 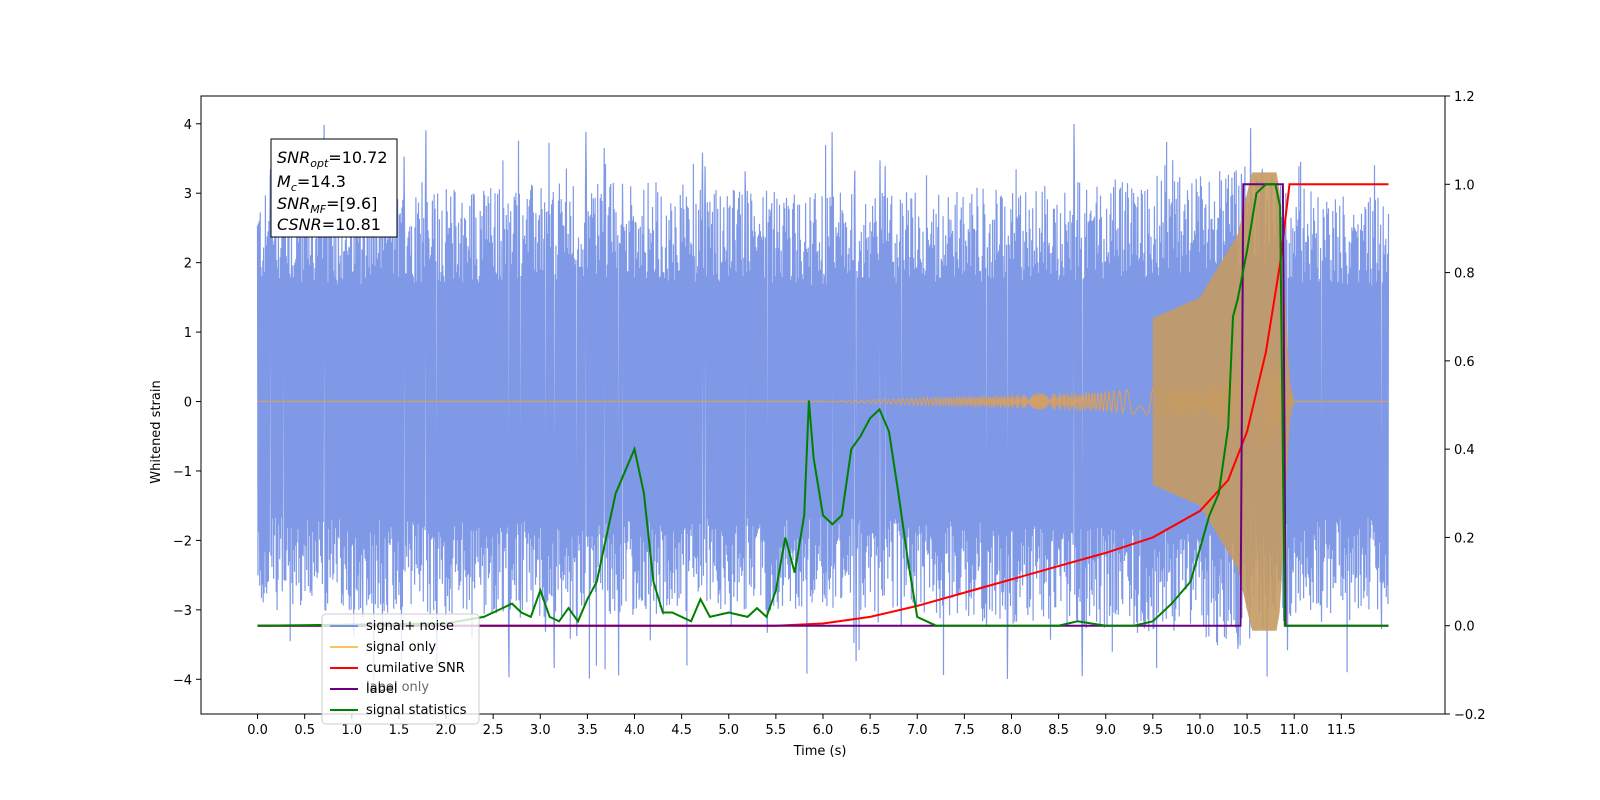 I want to click on legend-frame, so click(x=400, y=669).